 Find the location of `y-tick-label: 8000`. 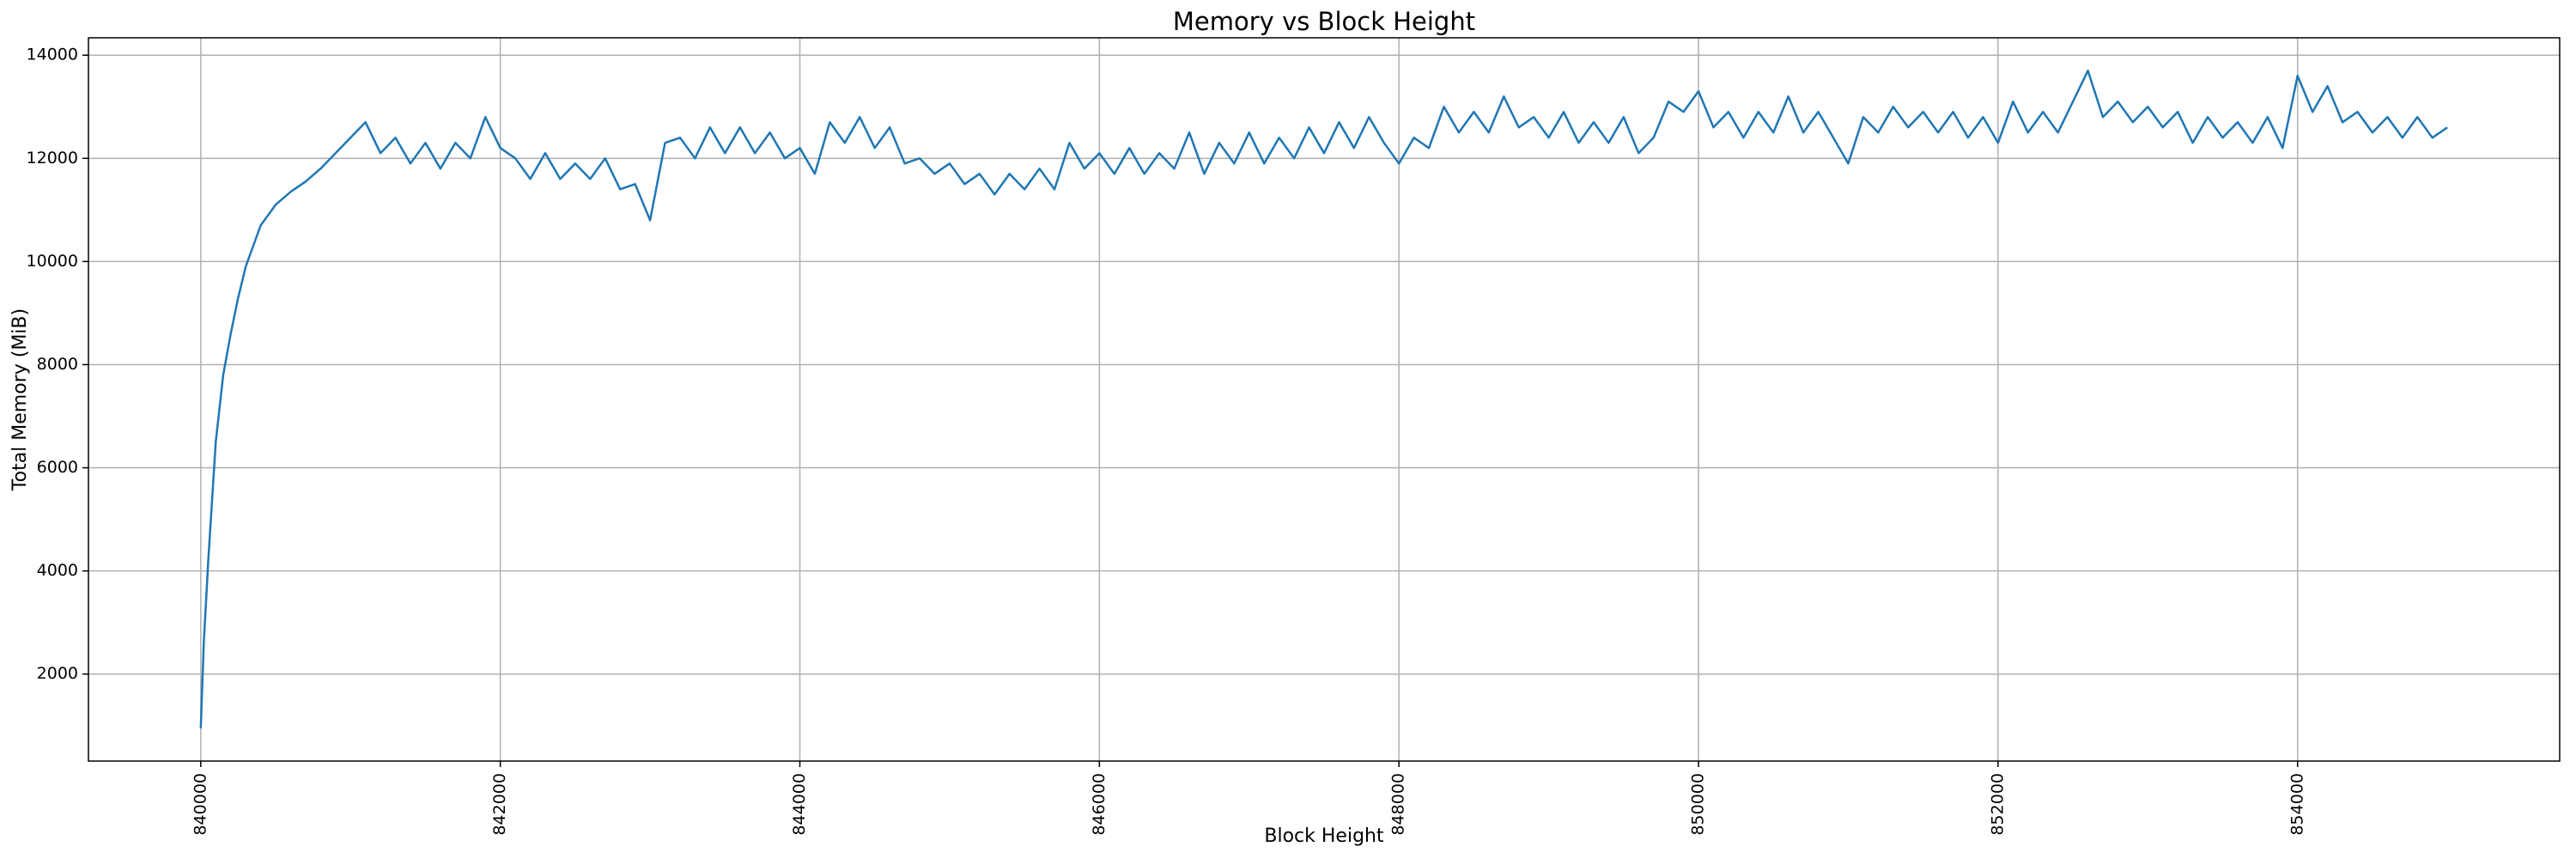

y-tick-label: 8000 is located at coordinates (58, 365).